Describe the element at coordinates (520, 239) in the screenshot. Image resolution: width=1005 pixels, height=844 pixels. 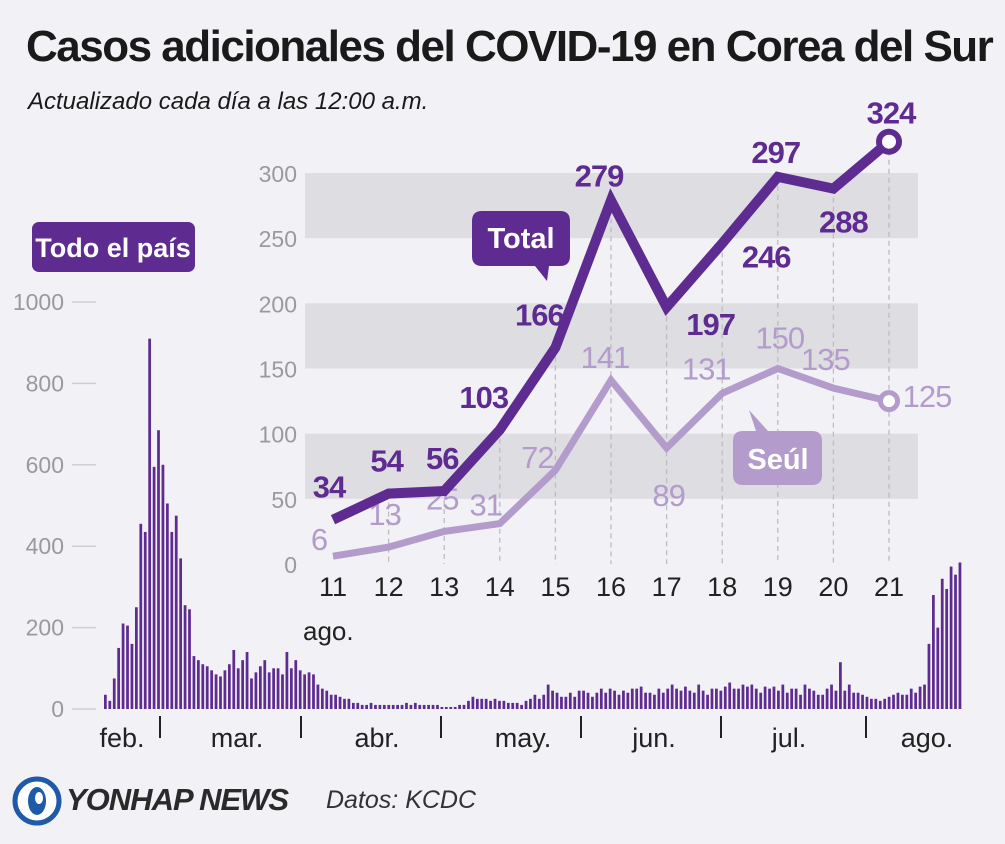
I see `legend-total-label: Total` at that location.